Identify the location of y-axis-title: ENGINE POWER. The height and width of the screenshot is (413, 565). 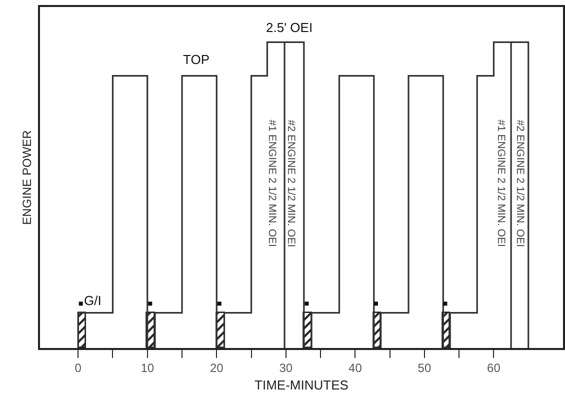
(27, 177).